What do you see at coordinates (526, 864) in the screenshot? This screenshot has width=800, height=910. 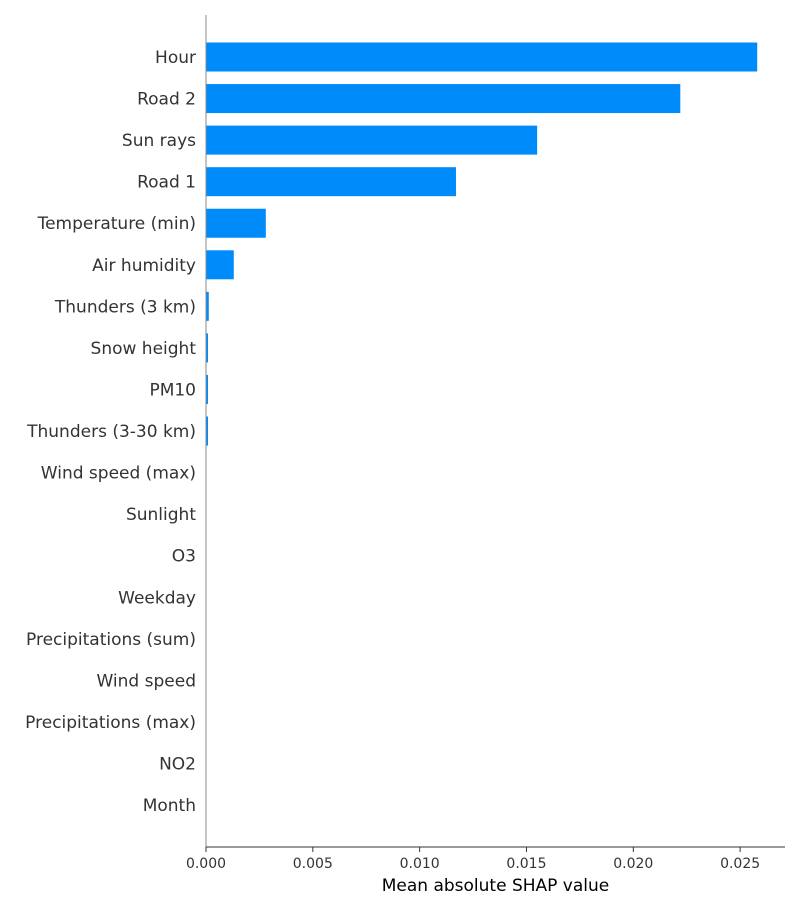 I see `x-tick-label: 0.015` at bounding box center [526, 864].